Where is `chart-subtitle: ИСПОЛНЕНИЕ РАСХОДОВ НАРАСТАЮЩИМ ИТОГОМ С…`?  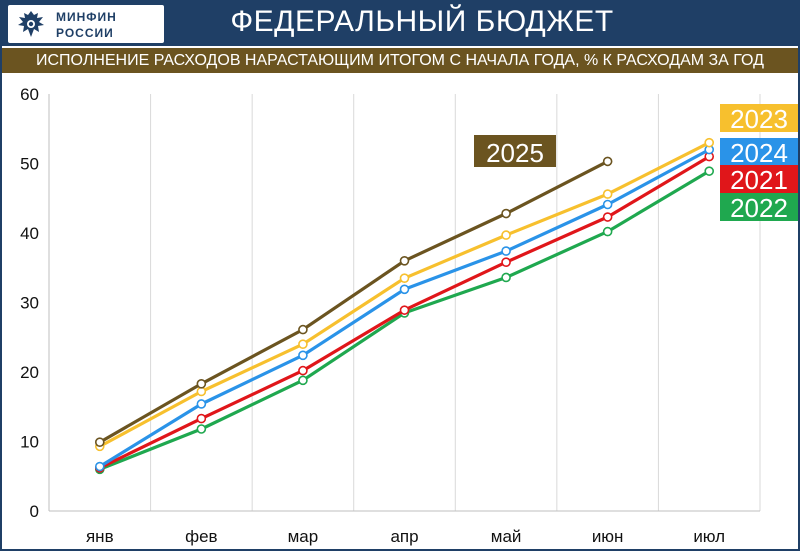 chart-subtitle: ИСПОЛНЕНИЕ РАСХОДОВ НАРАСТАЮЩИМ ИТОГОМ С… is located at coordinates (400, 60).